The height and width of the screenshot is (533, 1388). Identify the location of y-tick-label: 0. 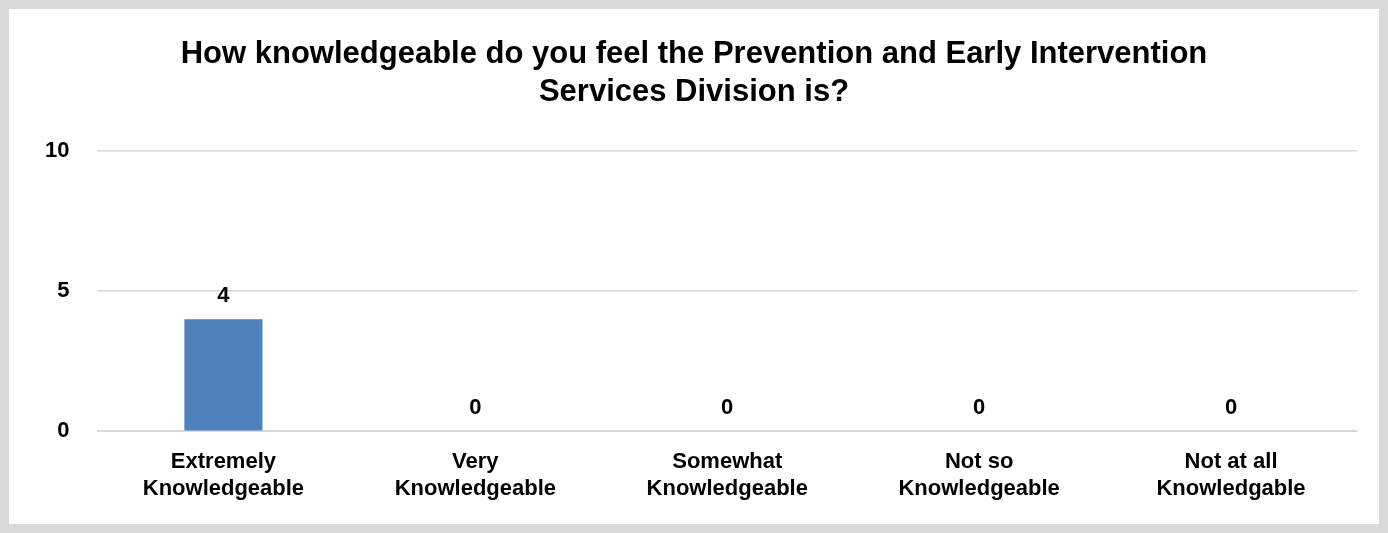
(63, 430).